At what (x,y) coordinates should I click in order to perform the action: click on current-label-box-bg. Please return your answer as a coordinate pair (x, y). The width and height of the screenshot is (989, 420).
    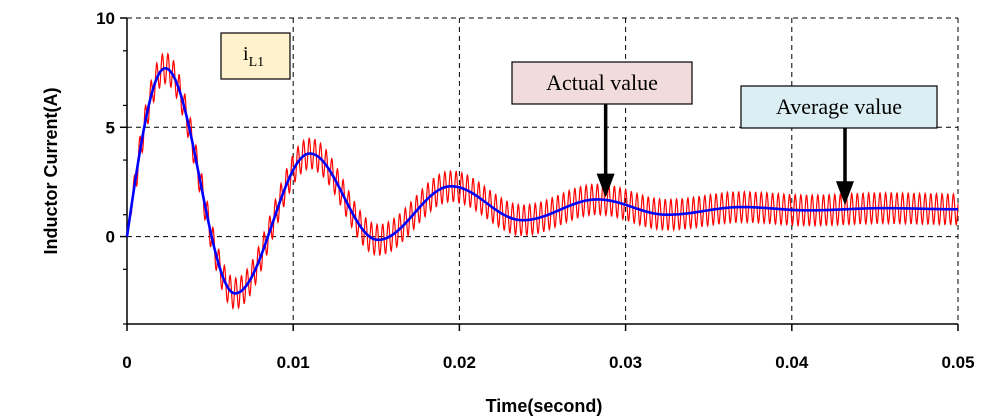
    Looking at the image, I should click on (255, 56).